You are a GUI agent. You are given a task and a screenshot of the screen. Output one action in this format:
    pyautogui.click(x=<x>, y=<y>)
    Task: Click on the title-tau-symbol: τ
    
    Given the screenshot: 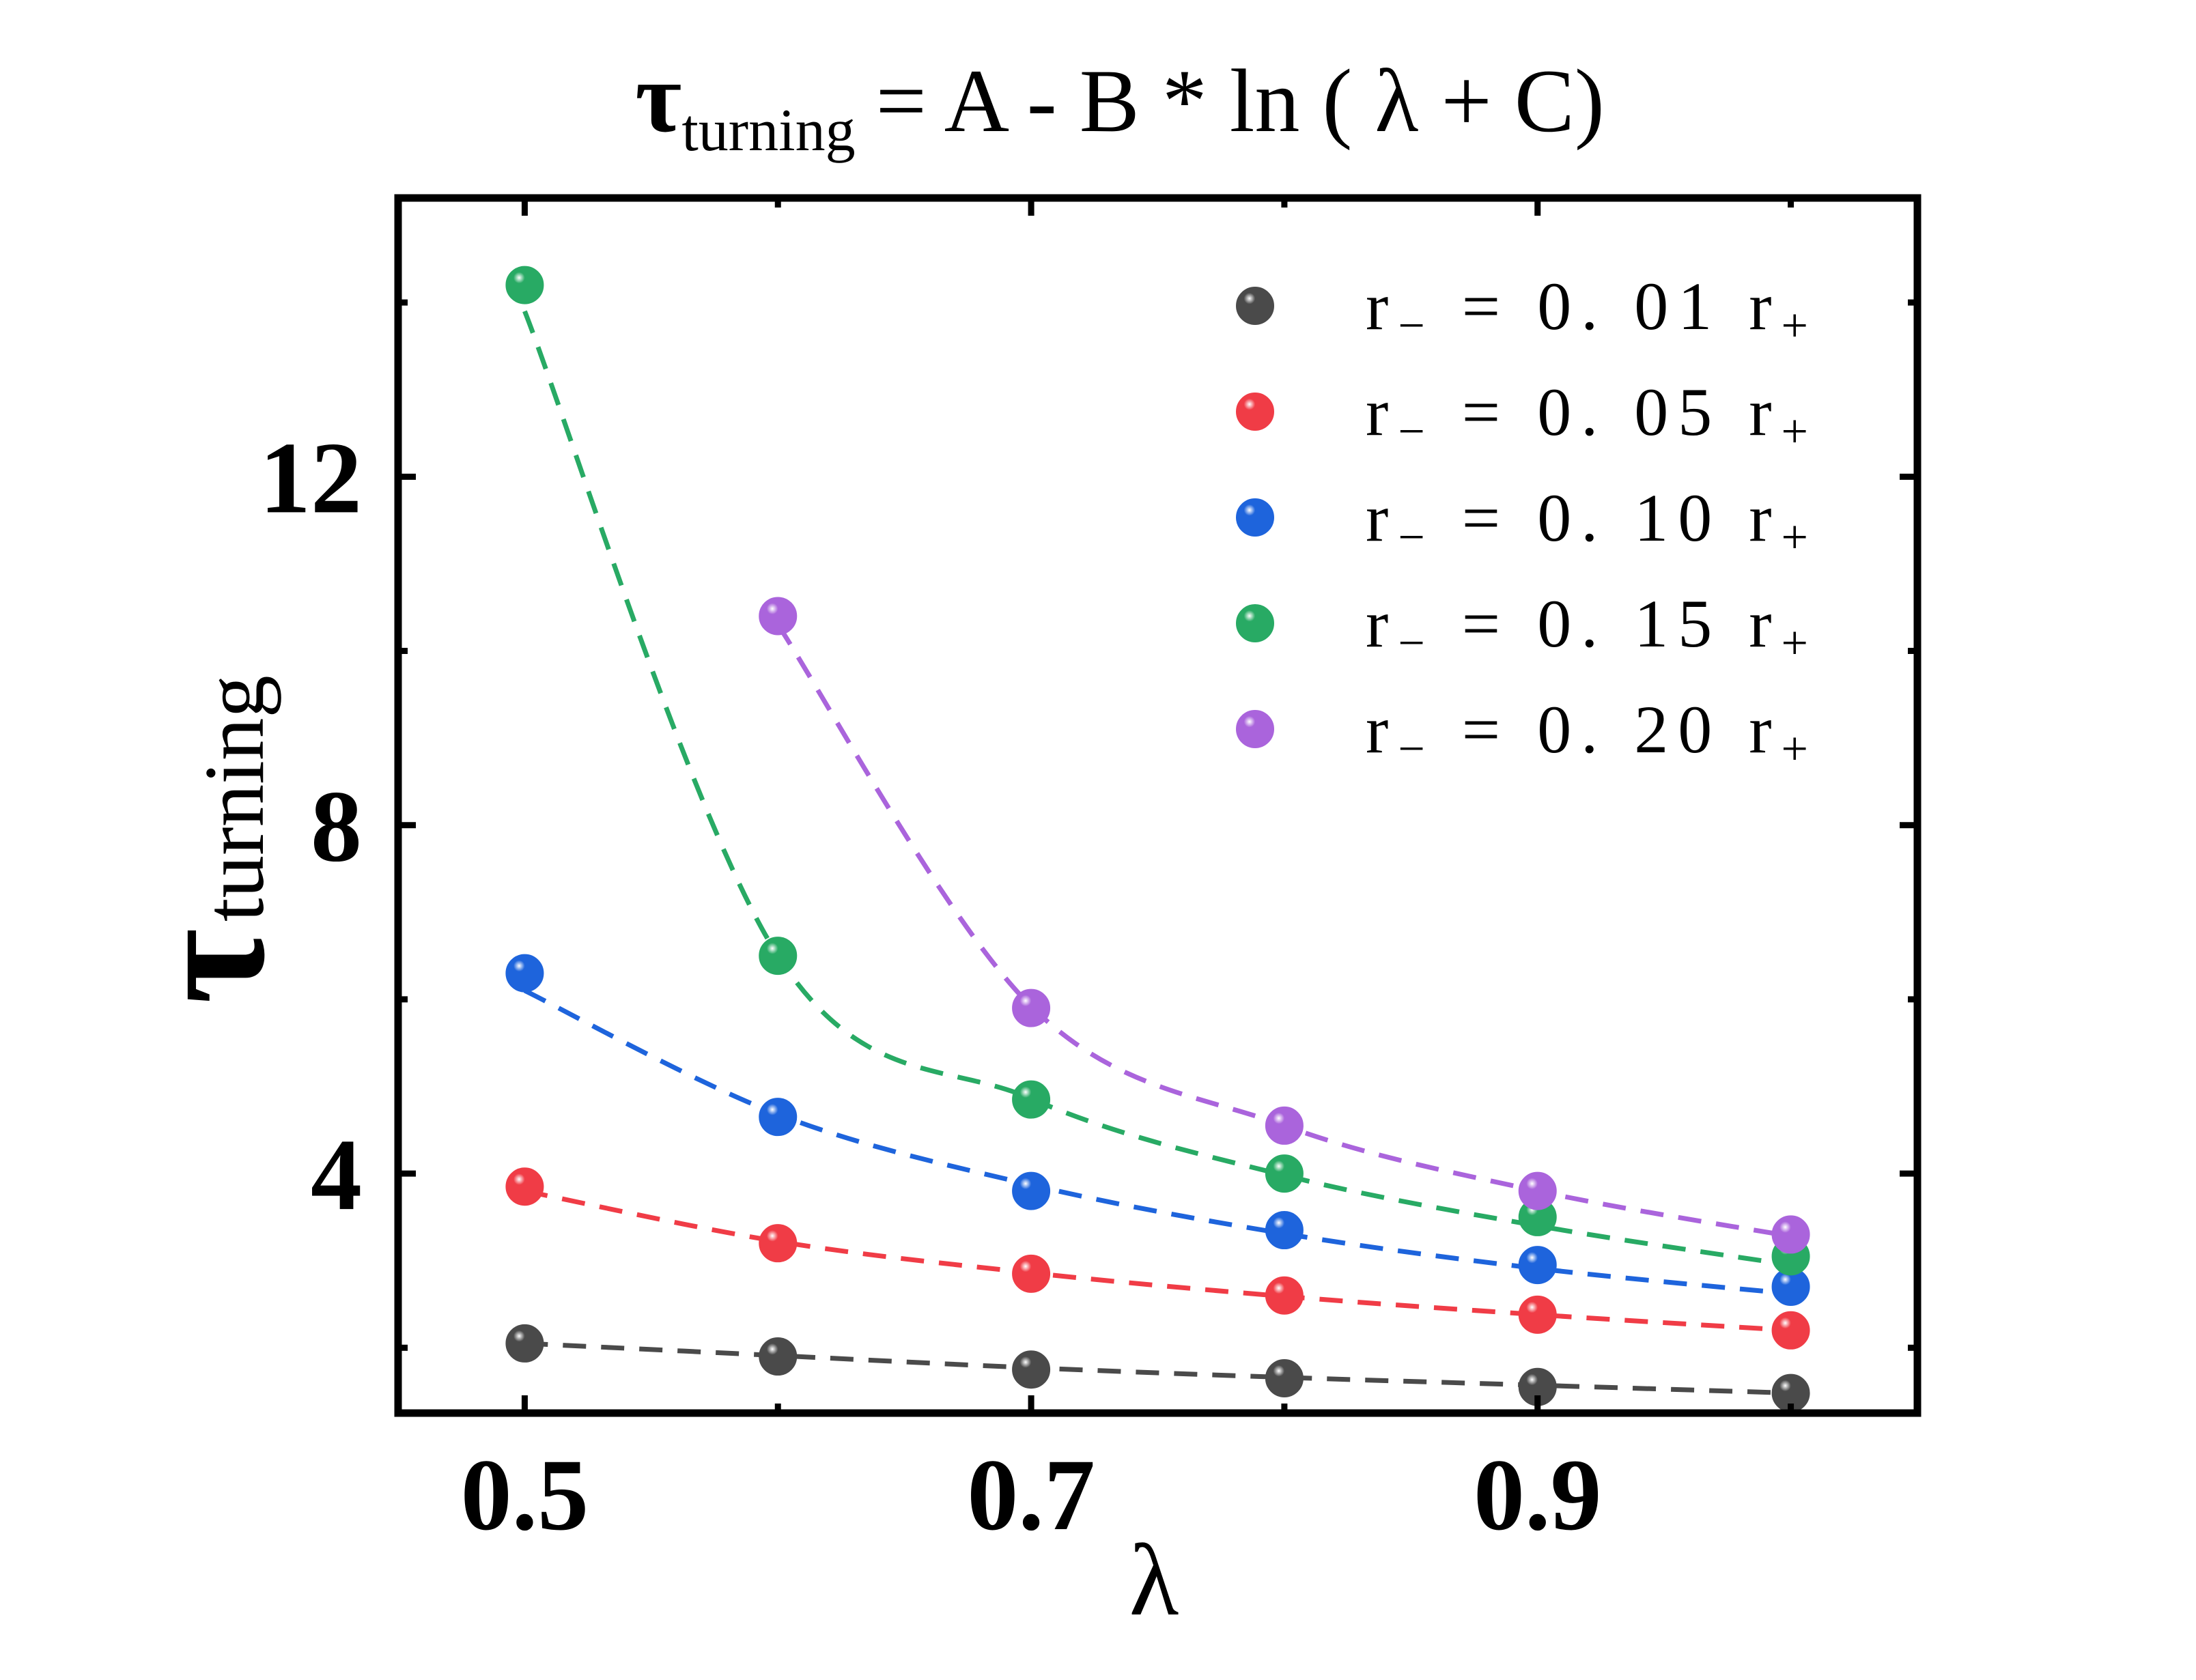 What is the action you would take?
    pyautogui.click(x=658, y=98)
    